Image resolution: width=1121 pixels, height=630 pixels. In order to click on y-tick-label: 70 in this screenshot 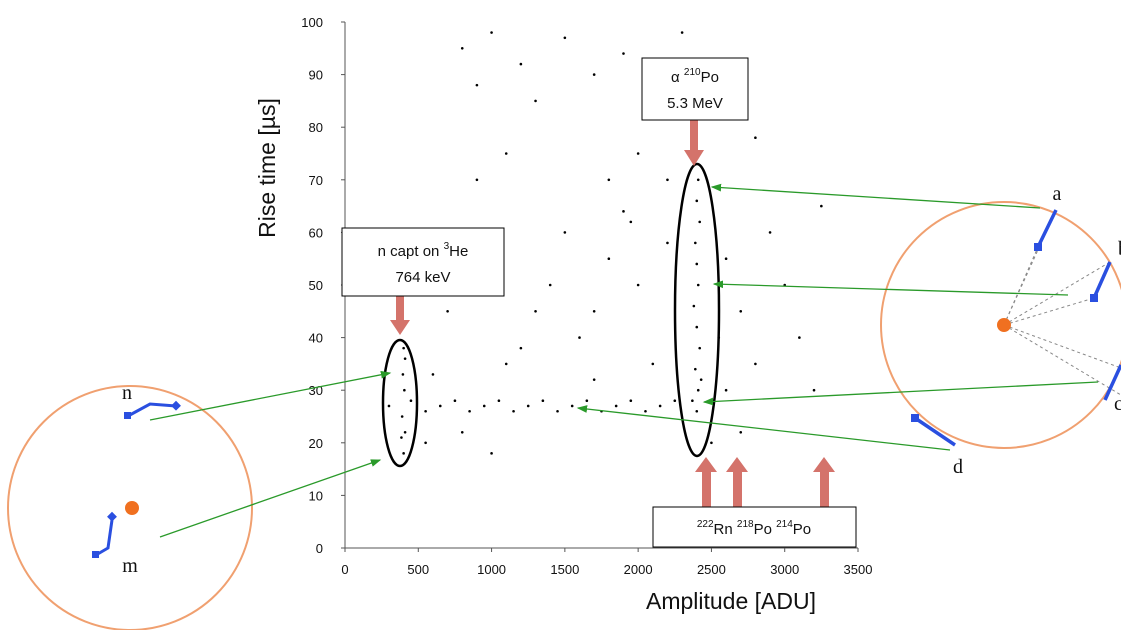, I will do `click(316, 180)`.